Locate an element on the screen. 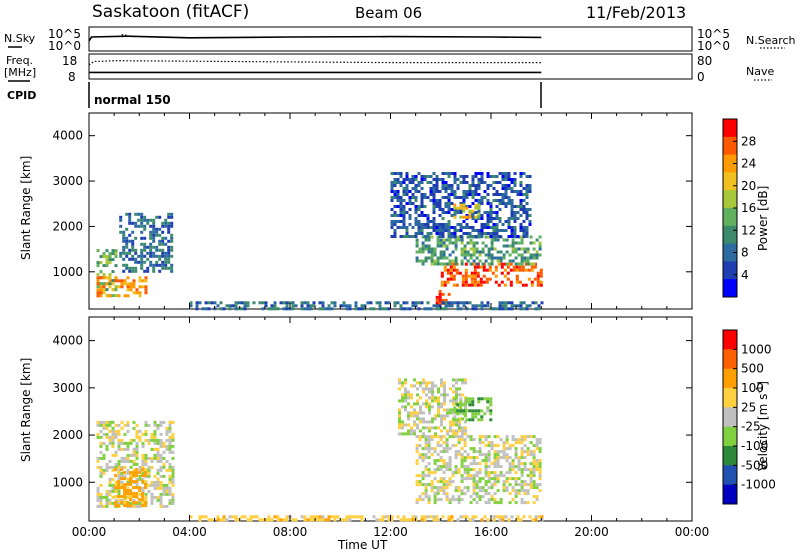  colorbar-tick-label: 25 is located at coordinates (748, 407).